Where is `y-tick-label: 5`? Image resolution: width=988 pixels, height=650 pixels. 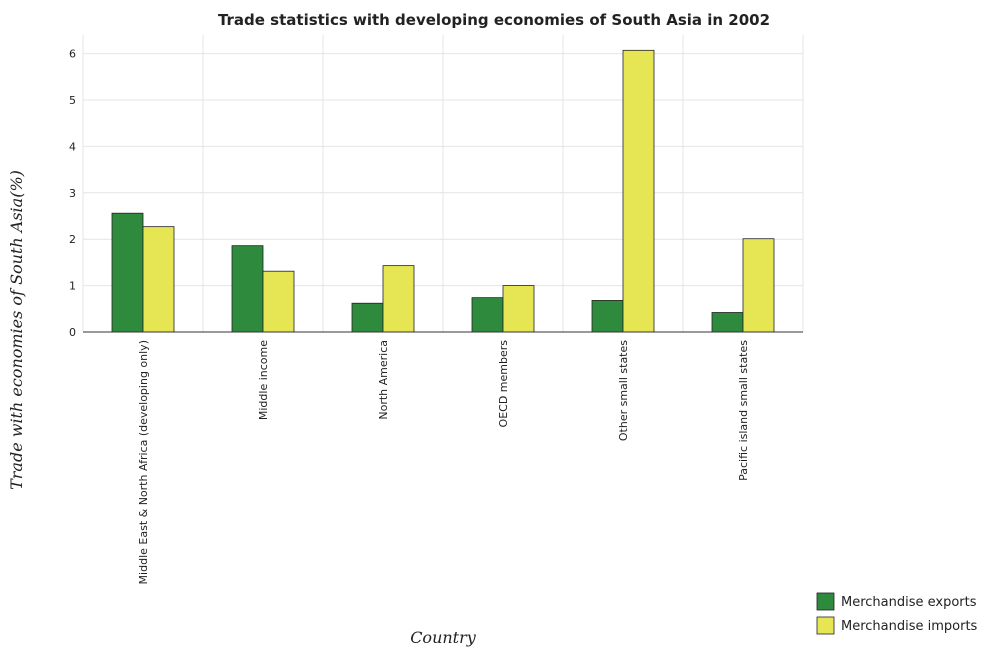
y-tick-label: 5 is located at coordinates (72, 100).